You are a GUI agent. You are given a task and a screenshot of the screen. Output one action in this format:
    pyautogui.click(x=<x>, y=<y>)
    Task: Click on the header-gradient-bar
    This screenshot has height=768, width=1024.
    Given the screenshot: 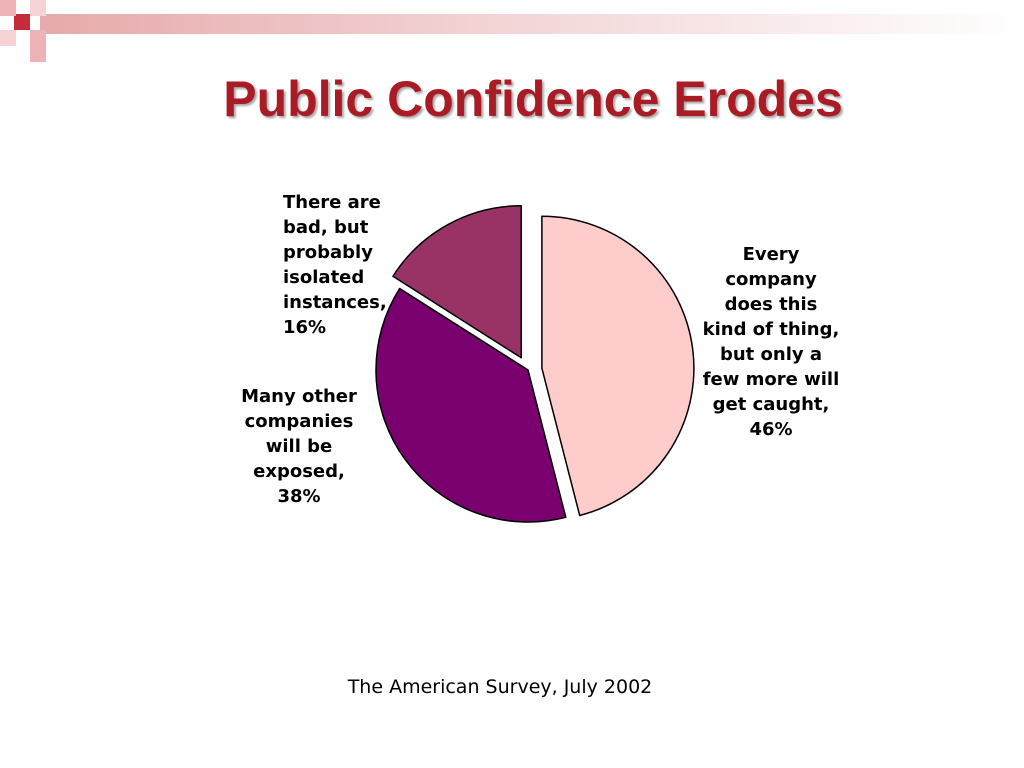 What is the action you would take?
    pyautogui.click(x=532, y=24)
    